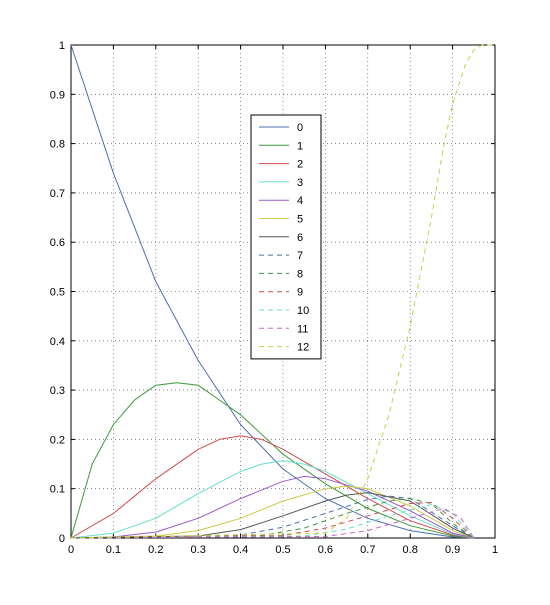  Describe the element at coordinates (300, 183) in the screenshot. I see `legend-label-3: 3` at that location.